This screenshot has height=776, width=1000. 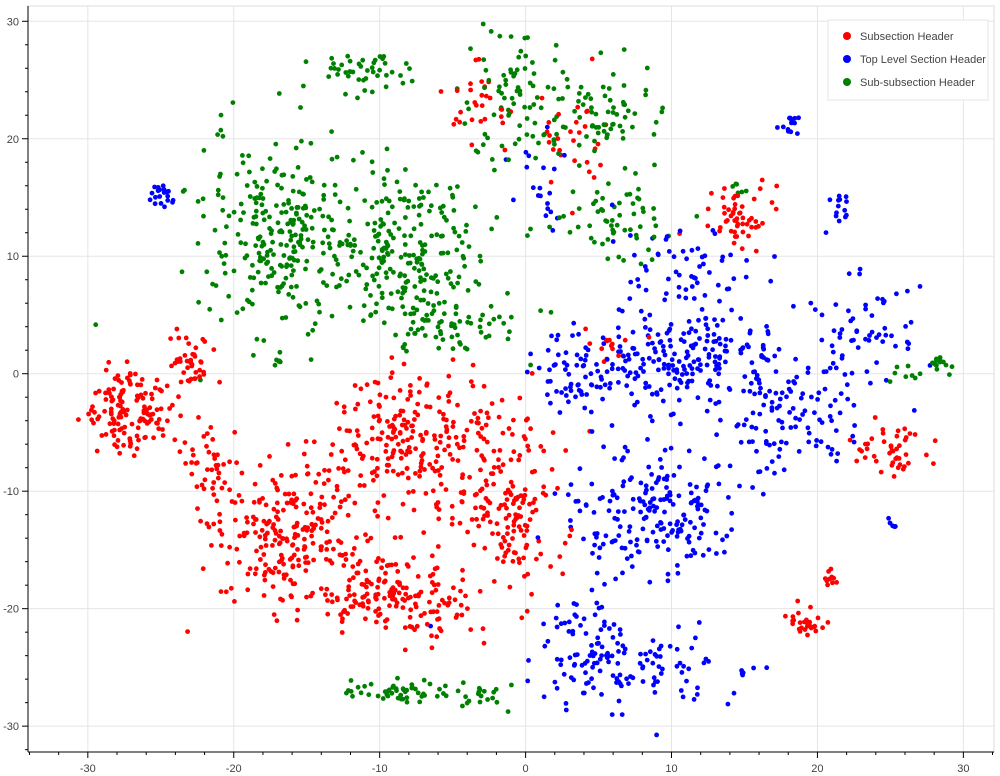 I want to click on legend-label-sub-subsection-header: Sub-subsection Header, so click(x=917, y=83).